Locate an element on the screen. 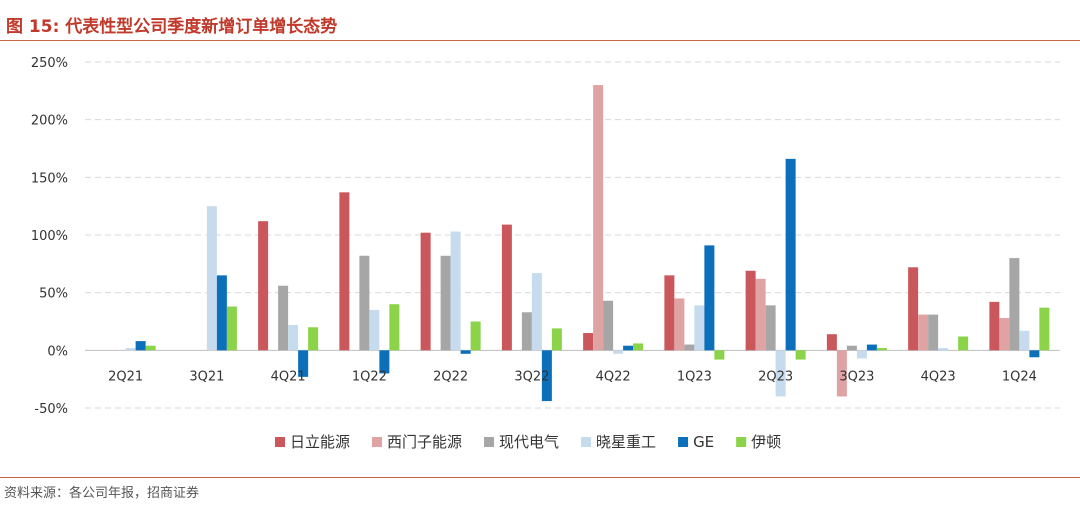 This screenshot has height=512, width=1080. y-tick-label: 150% is located at coordinates (49, 178).